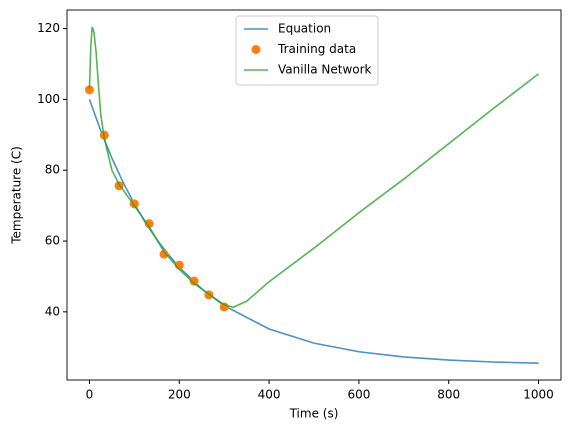 The width and height of the screenshot is (571, 436). Describe the element at coordinates (48, 28) in the screenshot. I see `y-tick-label: 120` at that location.